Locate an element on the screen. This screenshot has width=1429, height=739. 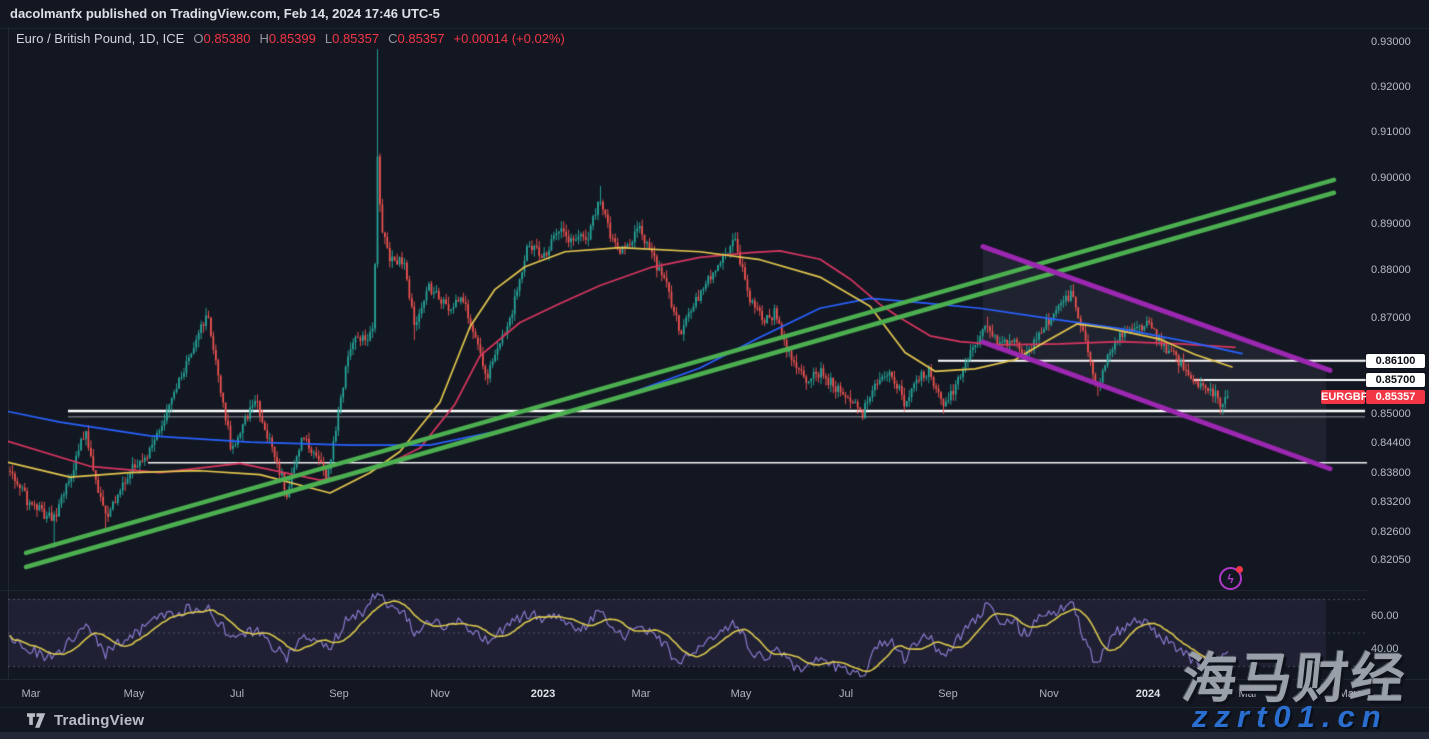
resistance-price-label-1: 0.86100 is located at coordinates (1395, 360).